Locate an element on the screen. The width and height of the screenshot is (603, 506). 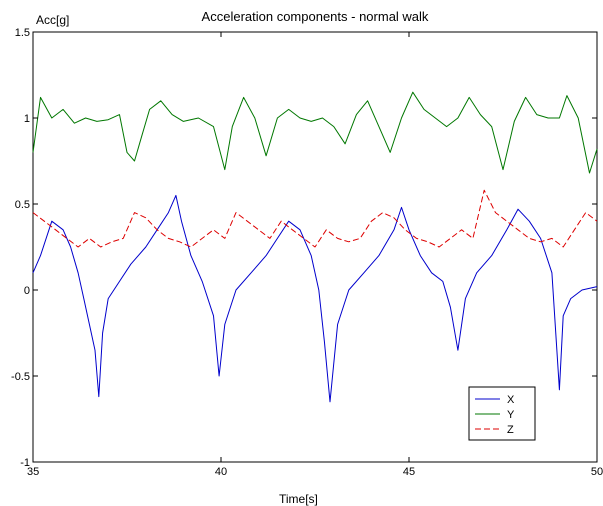
legend-label-y: Y is located at coordinates (511, 415).